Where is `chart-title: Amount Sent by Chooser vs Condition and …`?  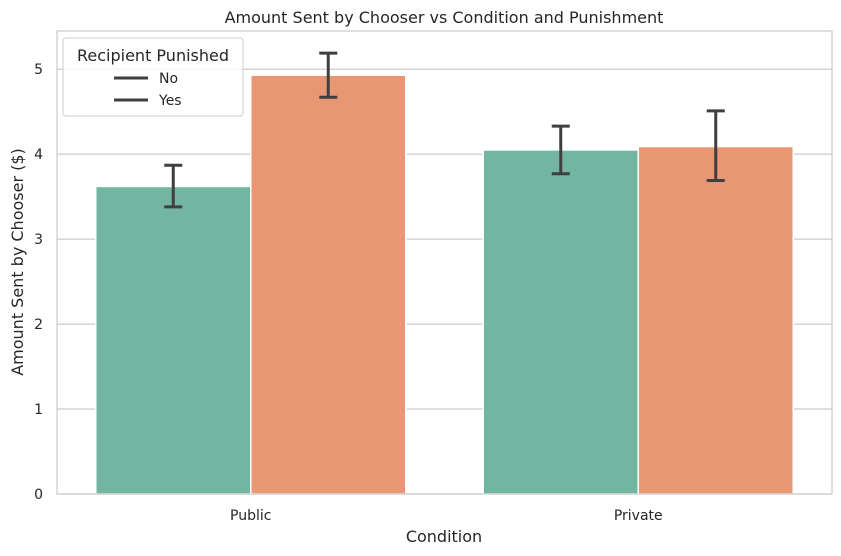 chart-title: Amount Sent by Chooser vs Condition and … is located at coordinates (444, 17).